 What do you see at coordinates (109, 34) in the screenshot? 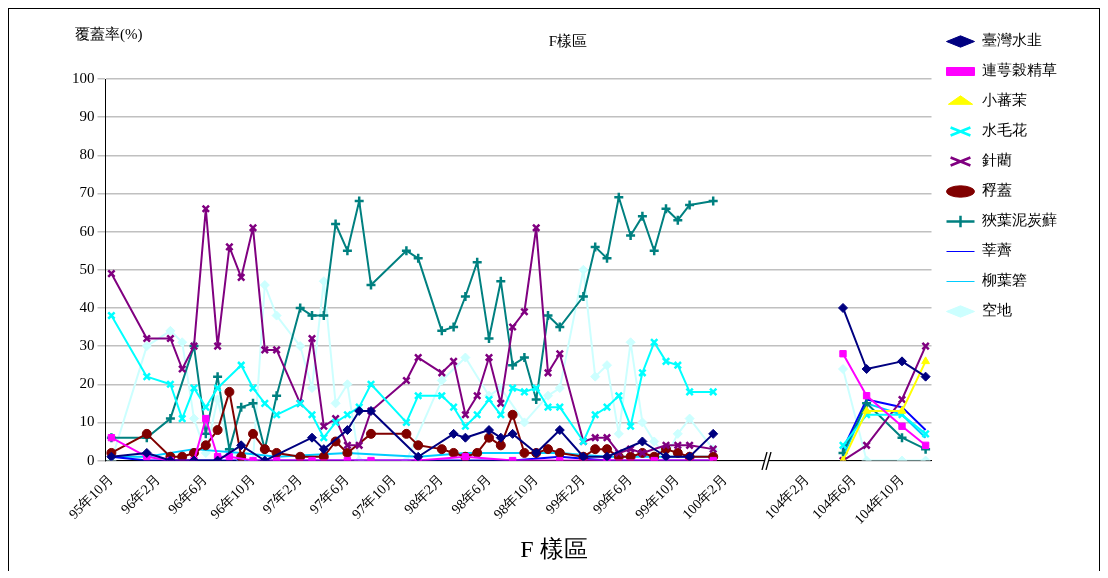
I see `y-axis-title: 覆蓋率(%)` at bounding box center [109, 34].